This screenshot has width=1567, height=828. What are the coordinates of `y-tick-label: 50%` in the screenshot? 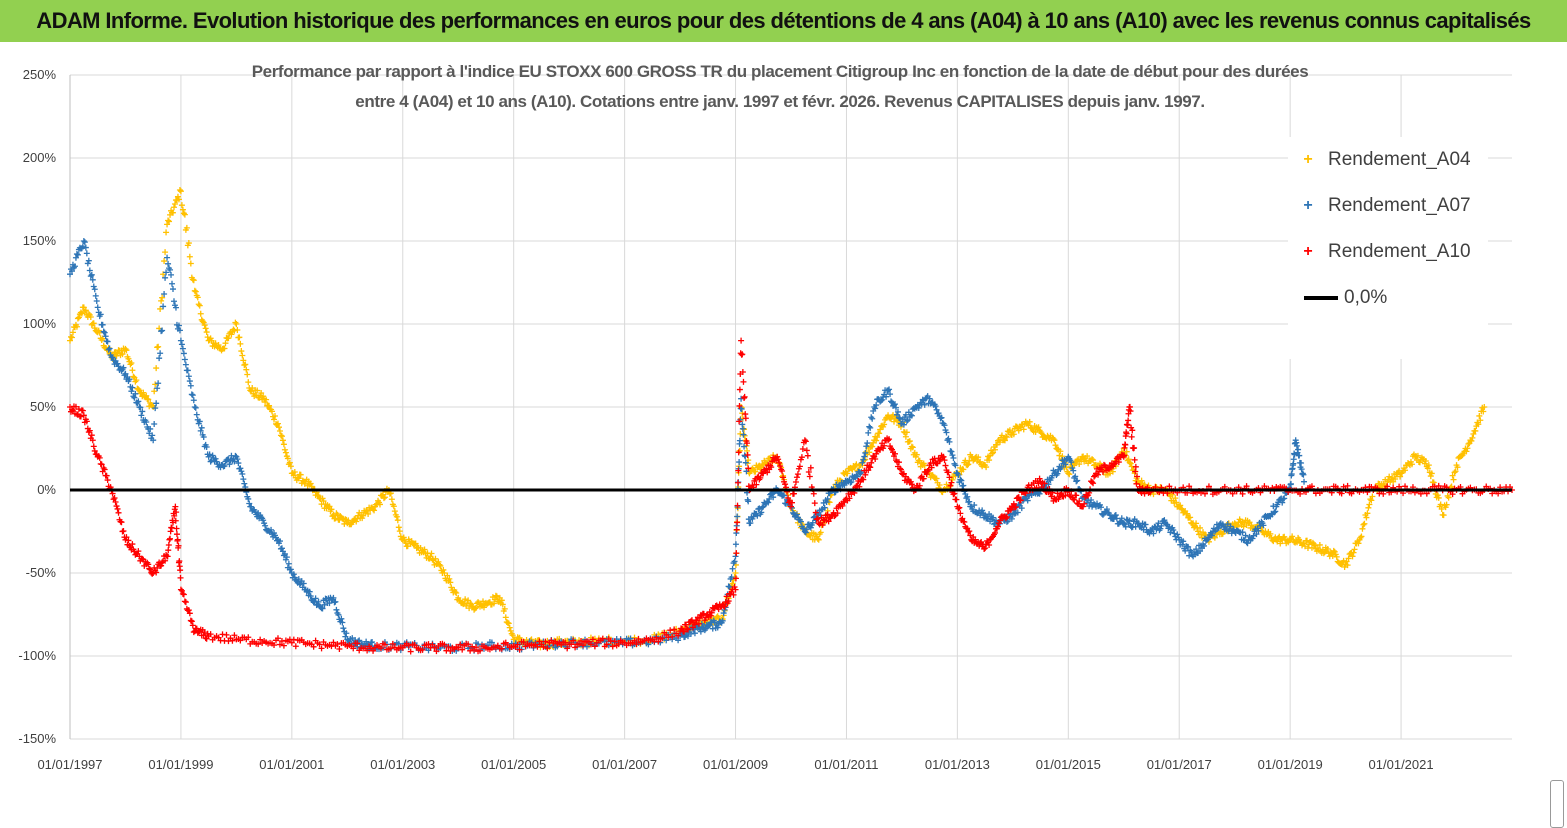 It's located at (43, 406).